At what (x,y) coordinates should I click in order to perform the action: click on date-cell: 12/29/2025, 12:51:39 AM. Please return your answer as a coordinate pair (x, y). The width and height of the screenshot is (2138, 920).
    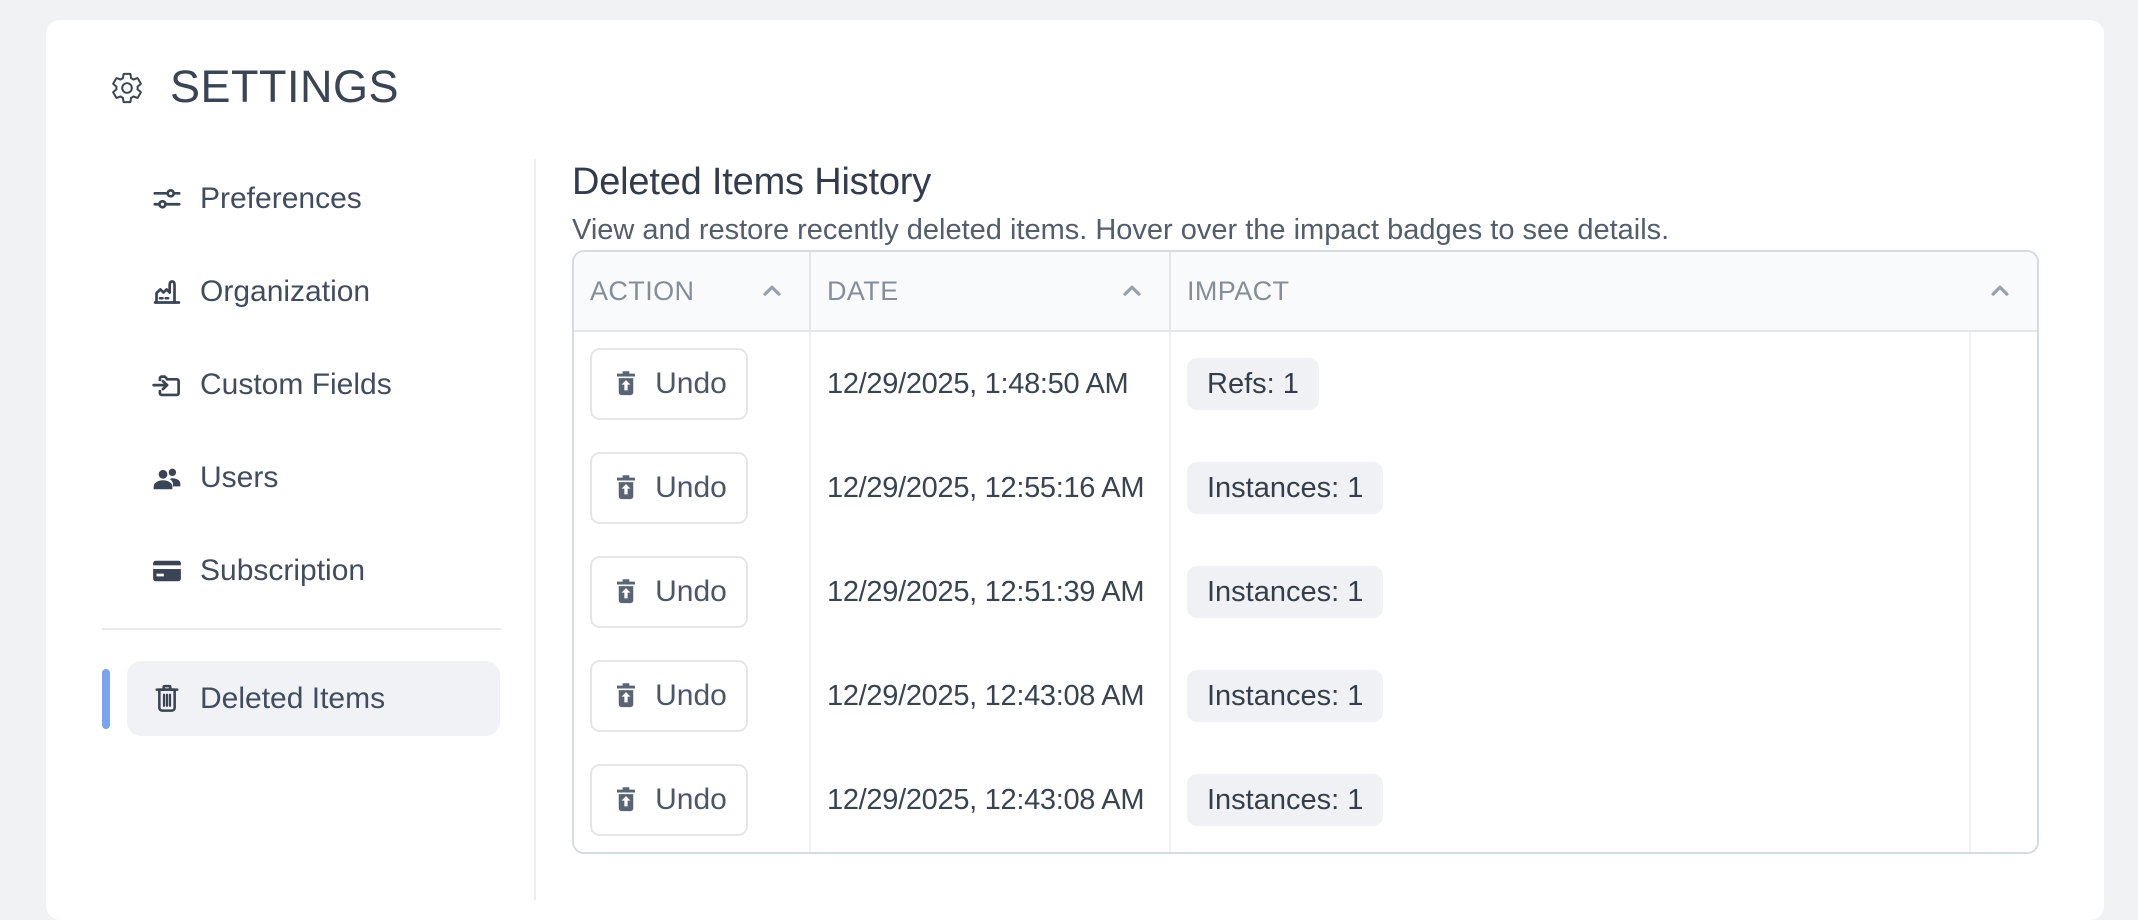
    Looking at the image, I should click on (991, 592).